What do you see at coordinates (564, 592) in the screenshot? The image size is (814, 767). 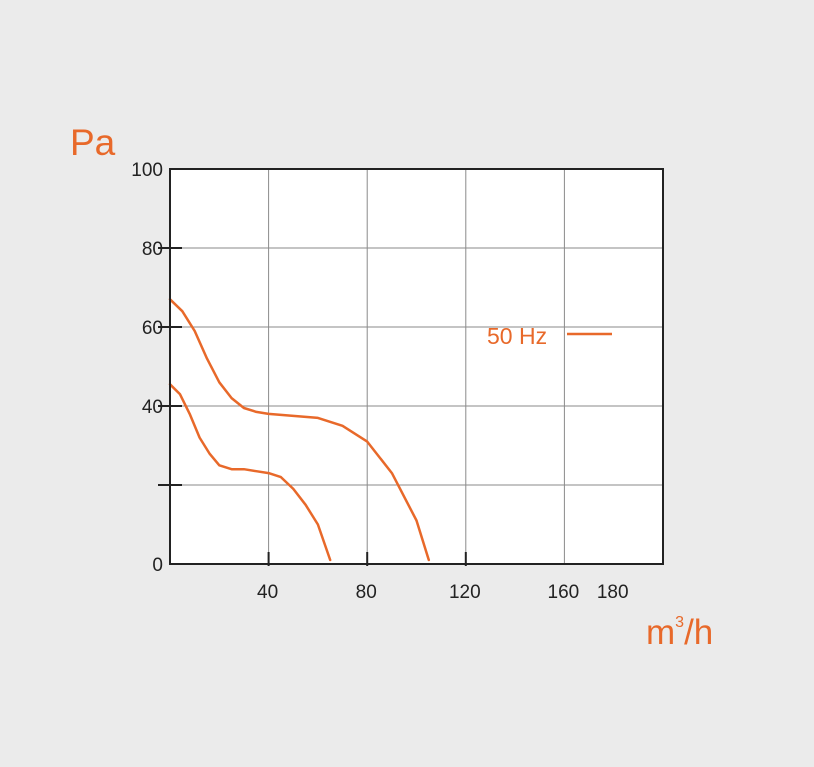 I see `x-tick-label: 160` at bounding box center [564, 592].